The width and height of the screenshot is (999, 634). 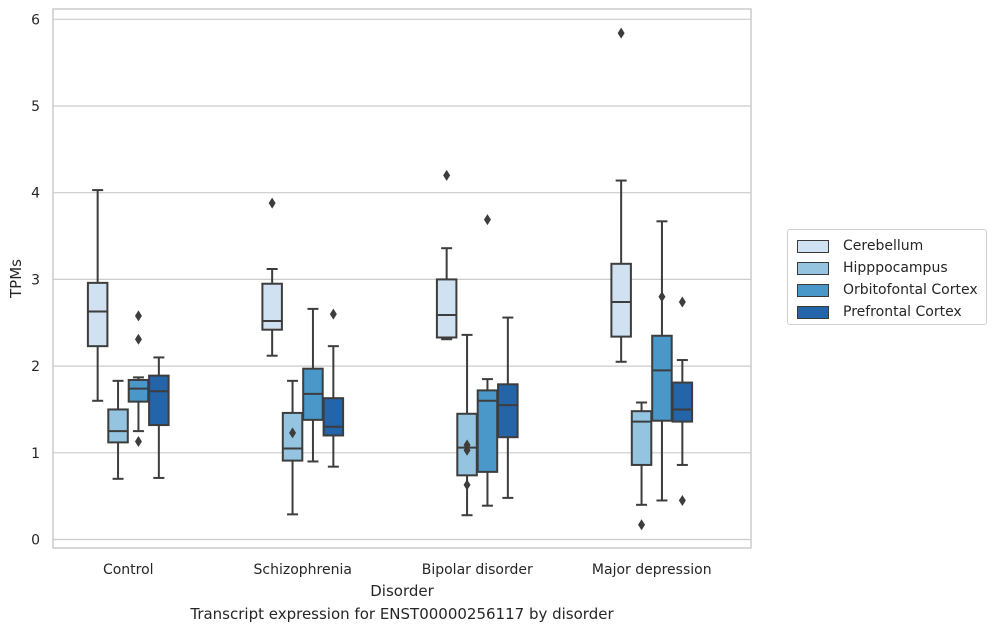 What do you see at coordinates (35, 20) in the screenshot?
I see `y-tick-label: 6` at bounding box center [35, 20].